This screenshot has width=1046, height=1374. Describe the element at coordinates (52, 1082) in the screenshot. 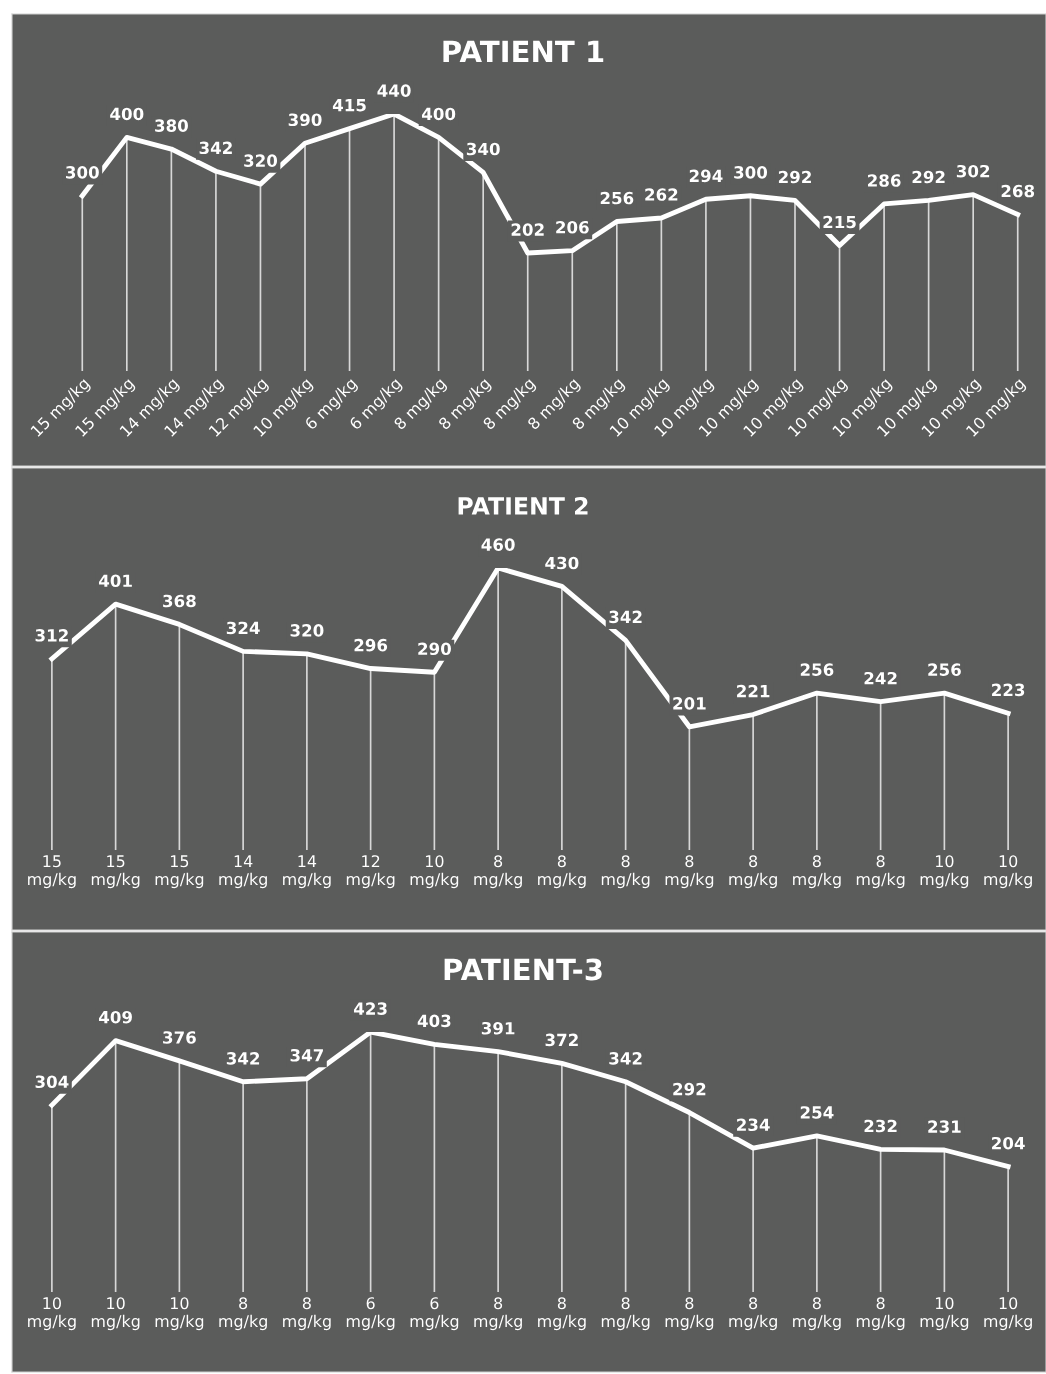

I see `data-label: 304` at that location.